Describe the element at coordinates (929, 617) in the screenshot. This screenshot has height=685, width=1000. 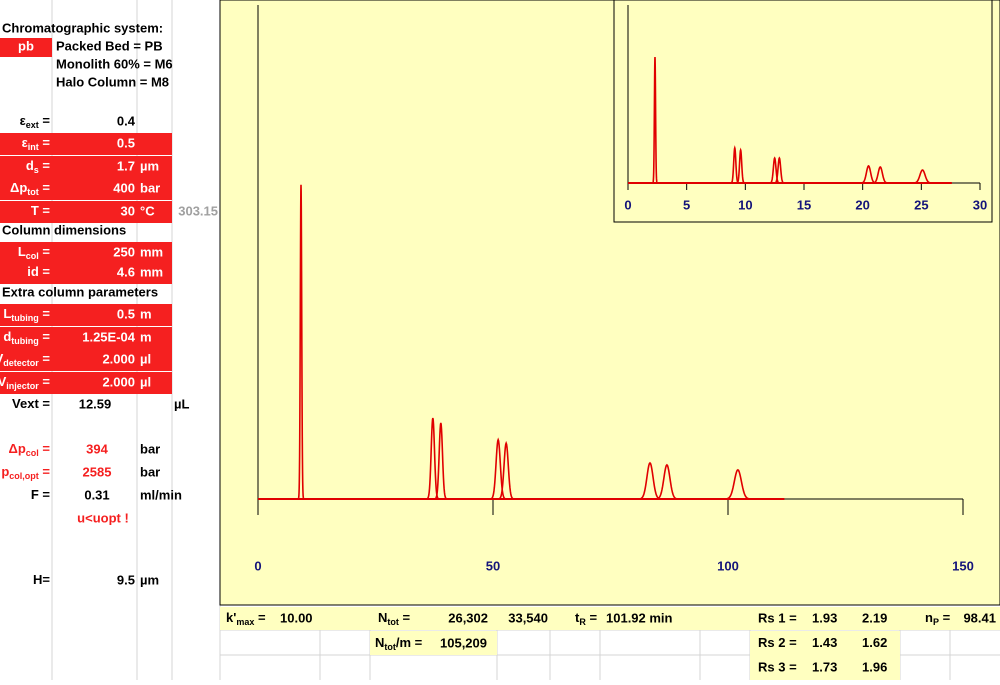
I see `label-text: n` at that location.